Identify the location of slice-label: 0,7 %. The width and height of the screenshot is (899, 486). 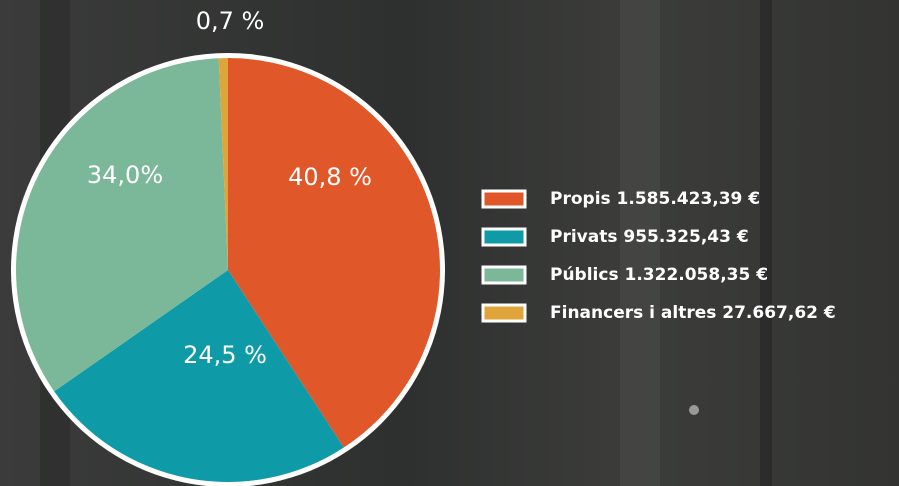
(230, 21).